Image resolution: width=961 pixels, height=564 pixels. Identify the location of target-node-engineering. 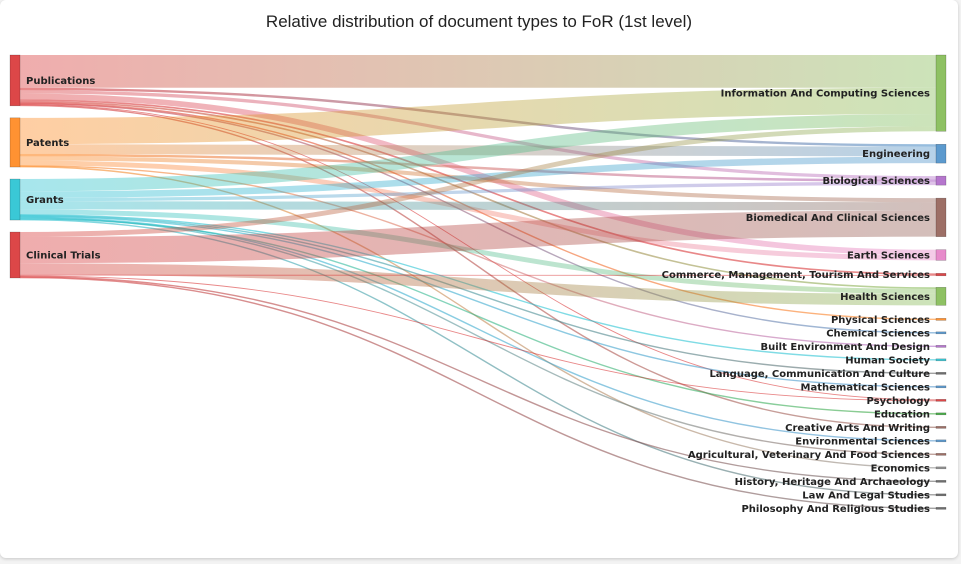
(941, 154).